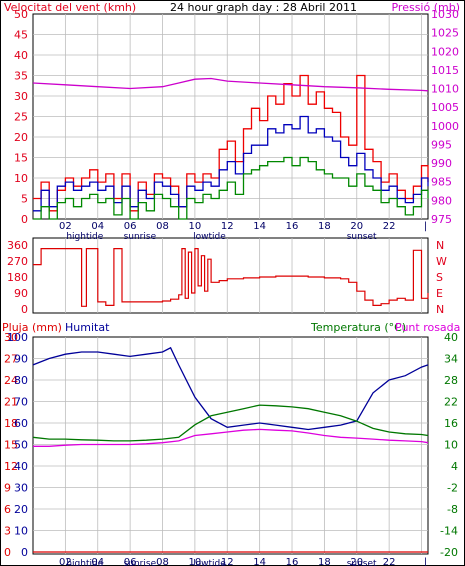 The width and height of the screenshot is (465, 566). Describe the element at coordinates (11, 423) in the screenshot. I see `rain-tick: 18` at that location.